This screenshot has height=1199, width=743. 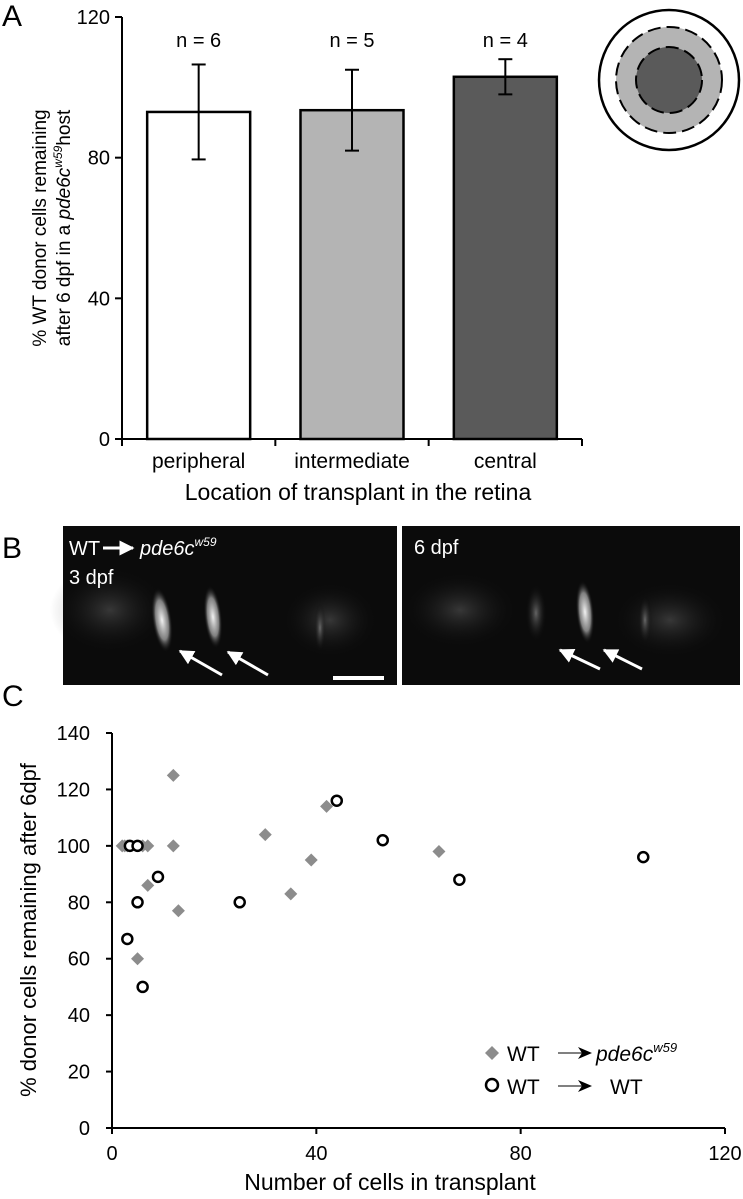 I want to click on x-tick-label: 80, so click(x=521, y=1154).